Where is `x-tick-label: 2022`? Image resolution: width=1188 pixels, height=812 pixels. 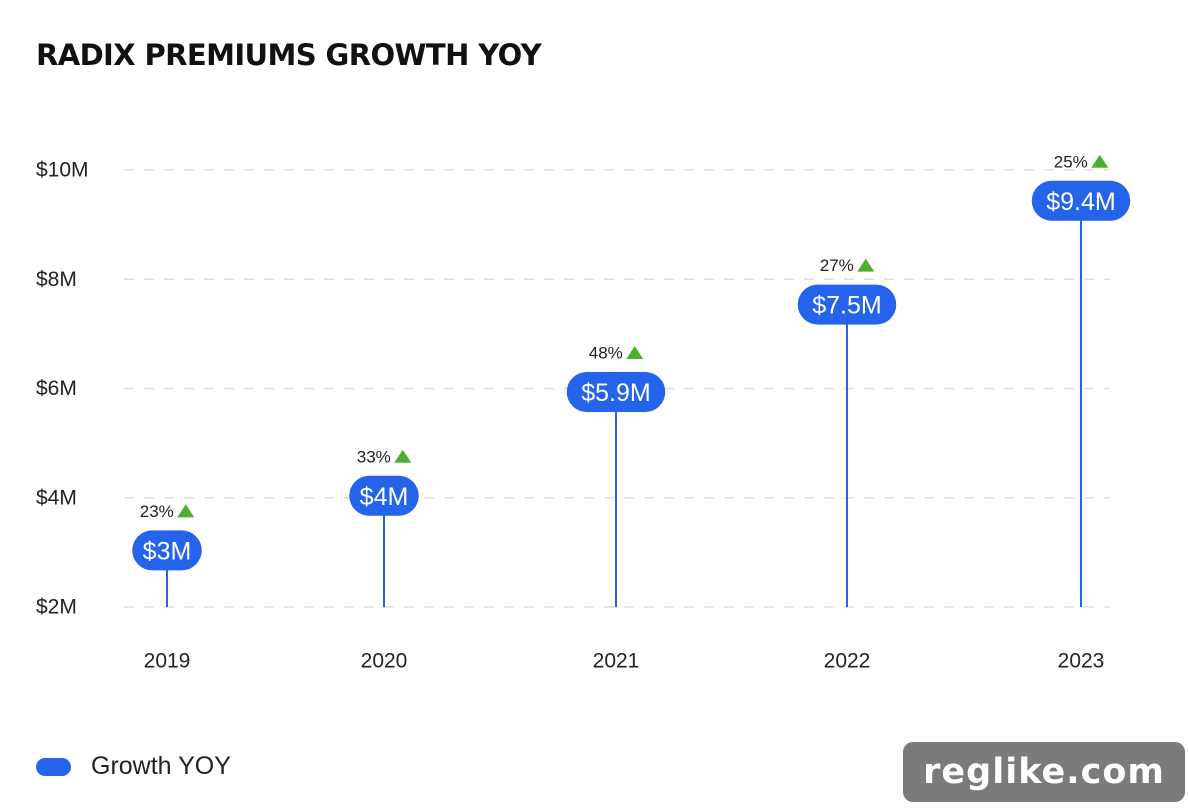
x-tick-label: 2022 is located at coordinates (847, 661).